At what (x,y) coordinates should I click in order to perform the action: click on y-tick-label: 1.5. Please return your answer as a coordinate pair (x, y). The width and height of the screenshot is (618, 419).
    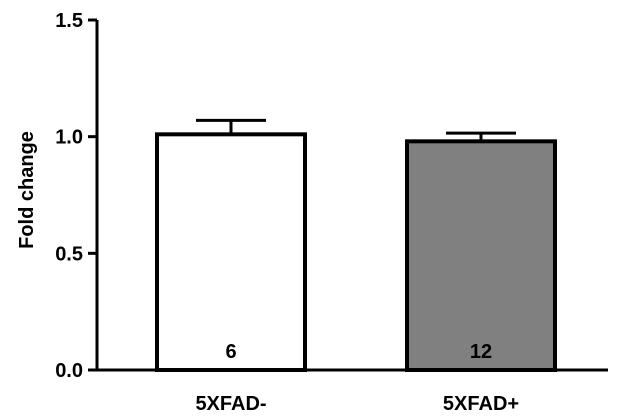
    Looking at the image, I should click on (69, 21).